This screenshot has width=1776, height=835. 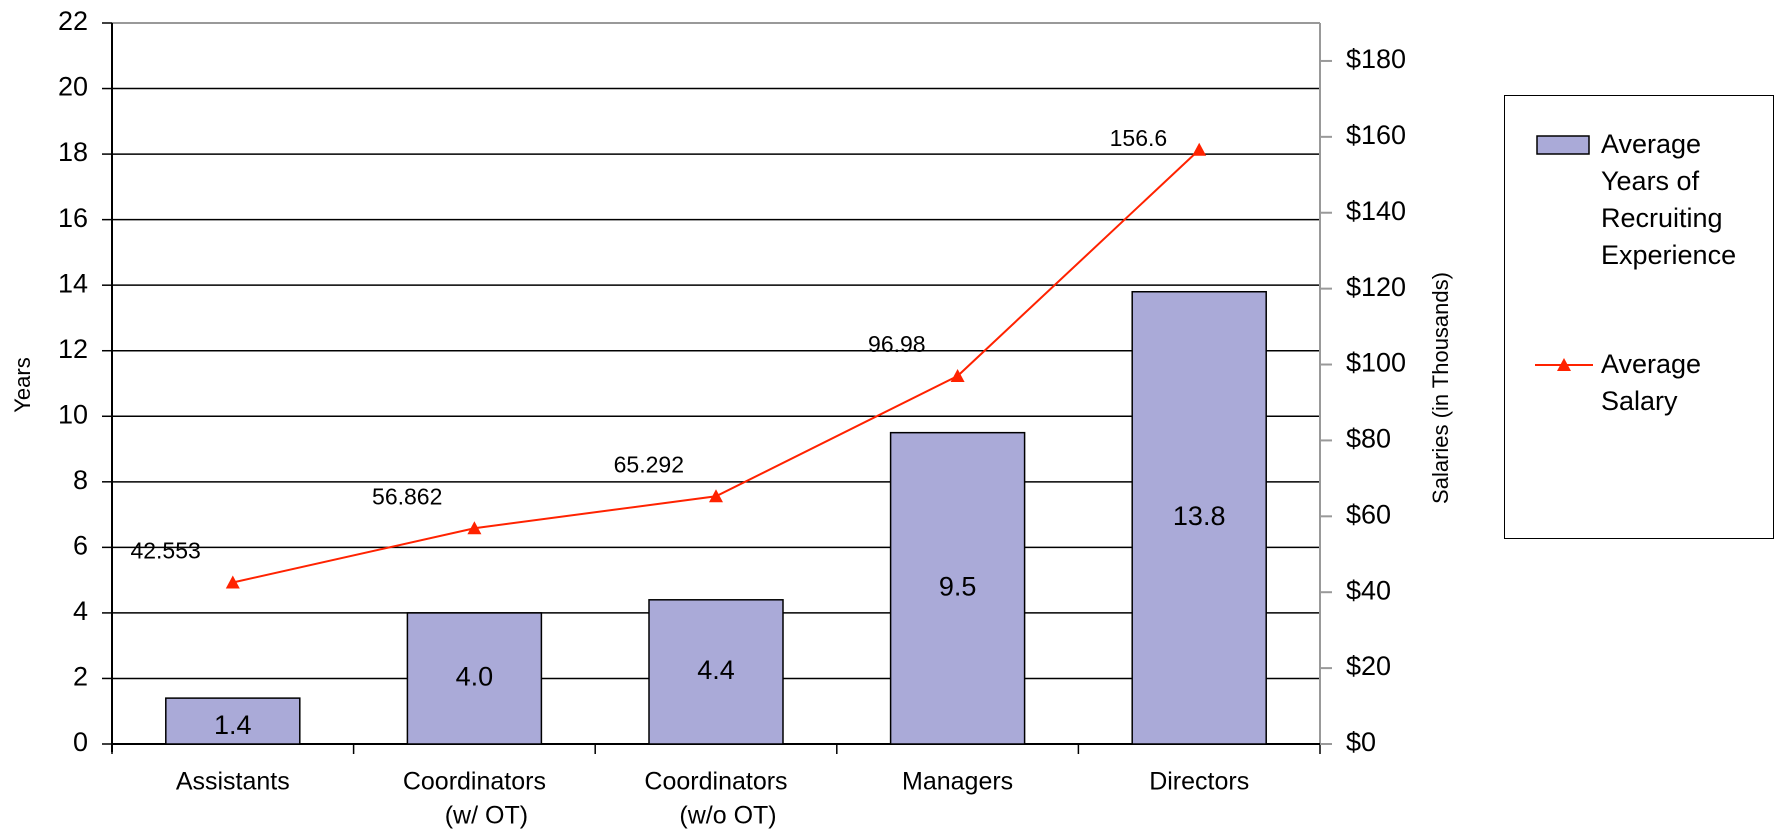 I want to click on y2-tick-label: $100, so click(x=1376, y=363).